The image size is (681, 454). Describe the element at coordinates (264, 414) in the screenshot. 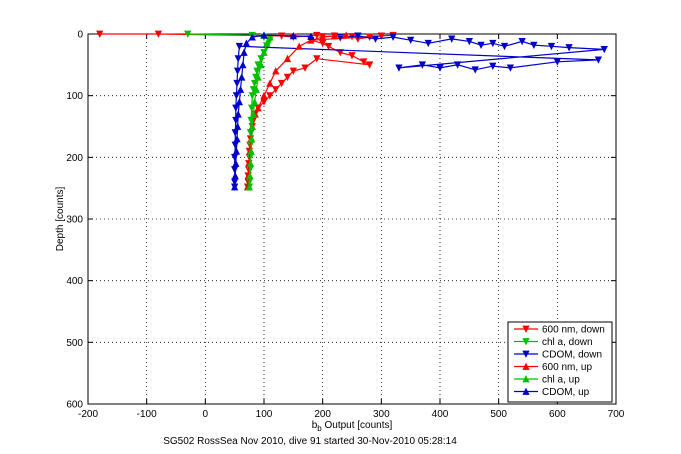

I see `x-tick-label: 100` at that location.